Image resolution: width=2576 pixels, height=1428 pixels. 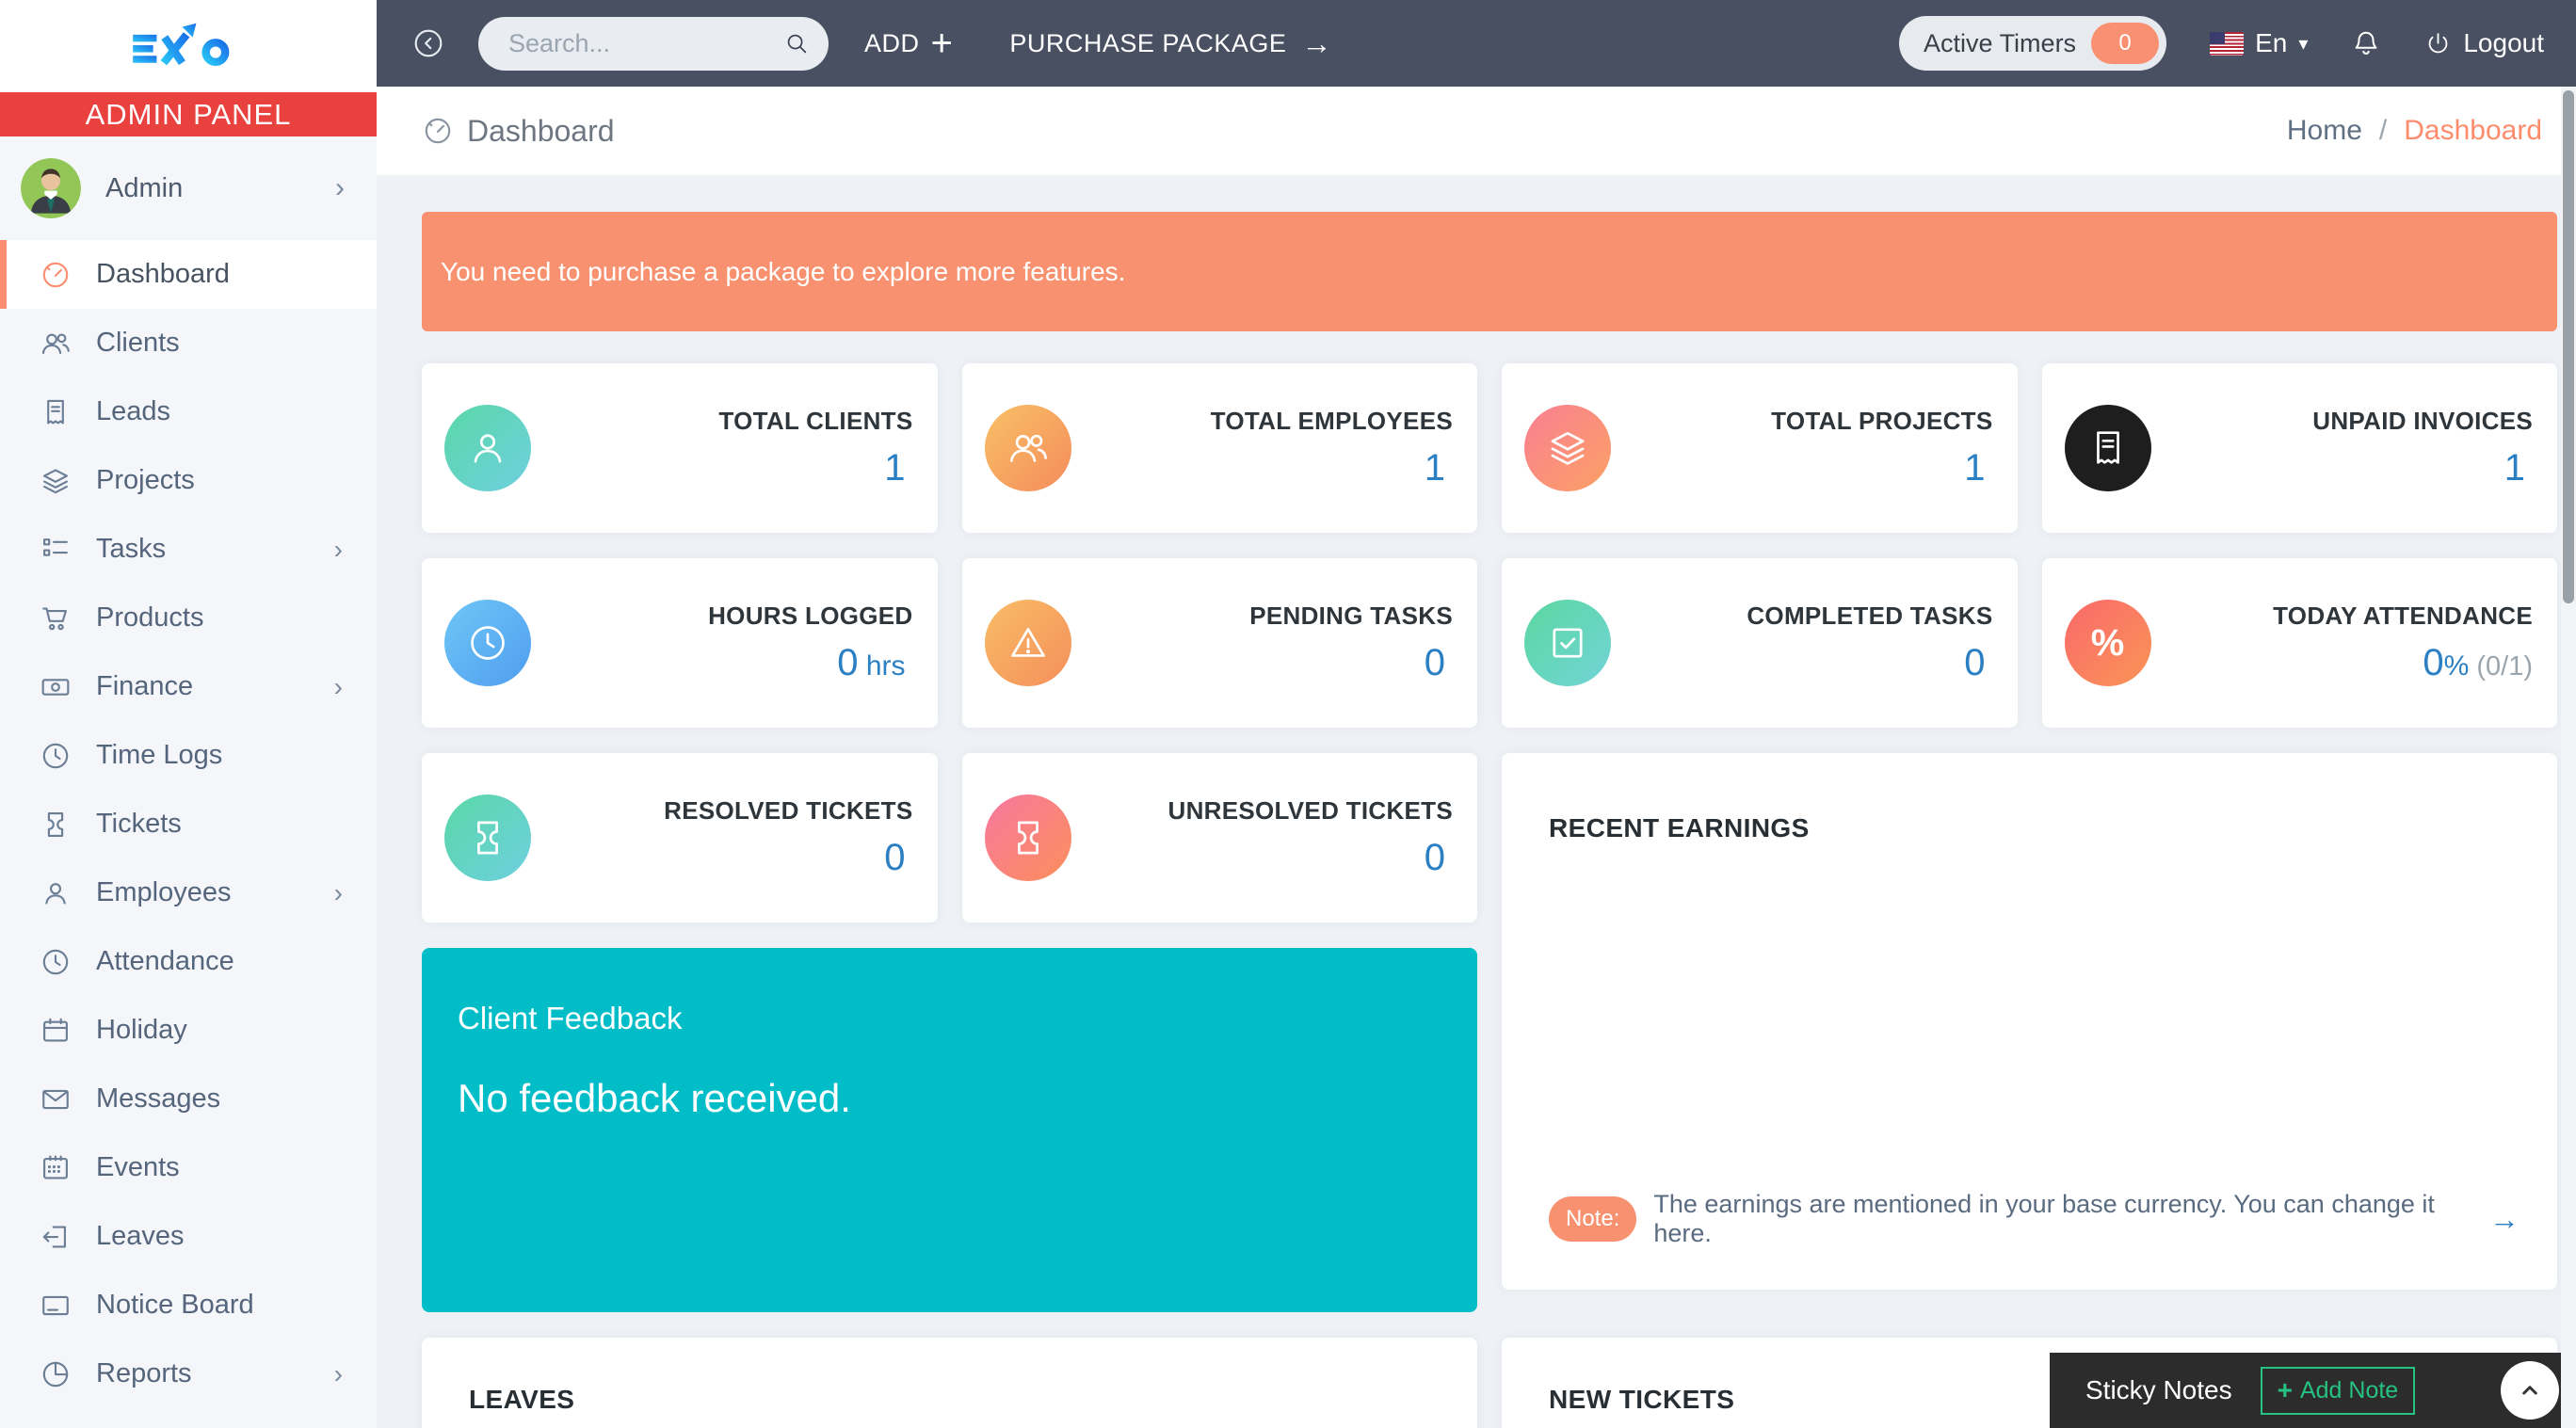 I want to click on money-icon, so click(x=56, y=687).